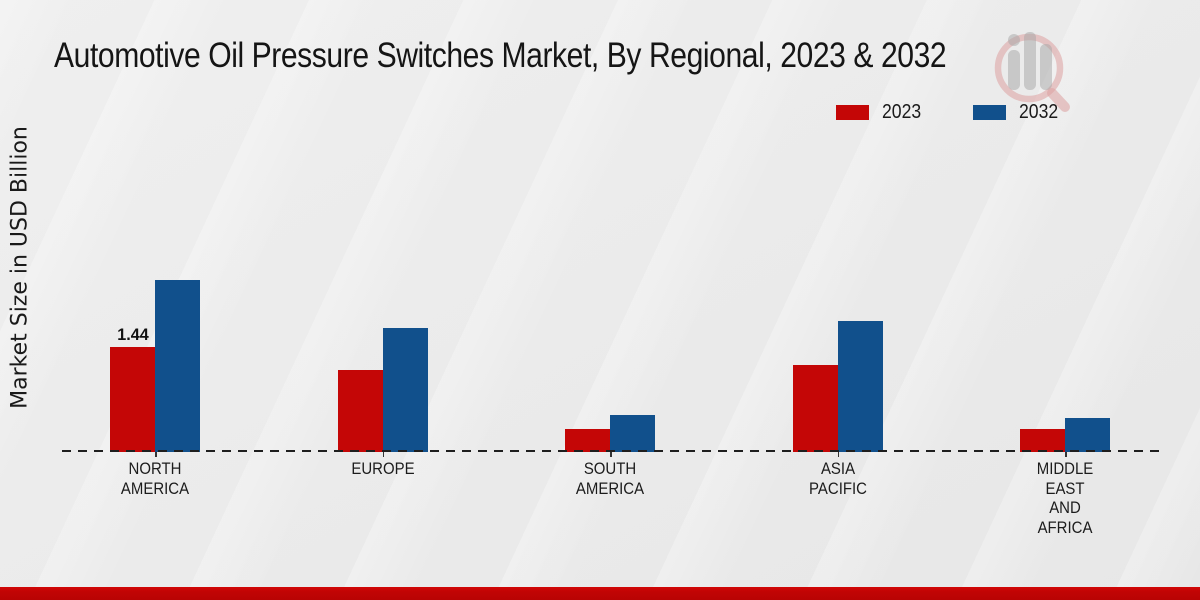 The image size is (1200, 600). What do you see at coordinates (632, 433) in the screenshot?
I see `bar-2032-south-america` at bounding box center [632, 433].